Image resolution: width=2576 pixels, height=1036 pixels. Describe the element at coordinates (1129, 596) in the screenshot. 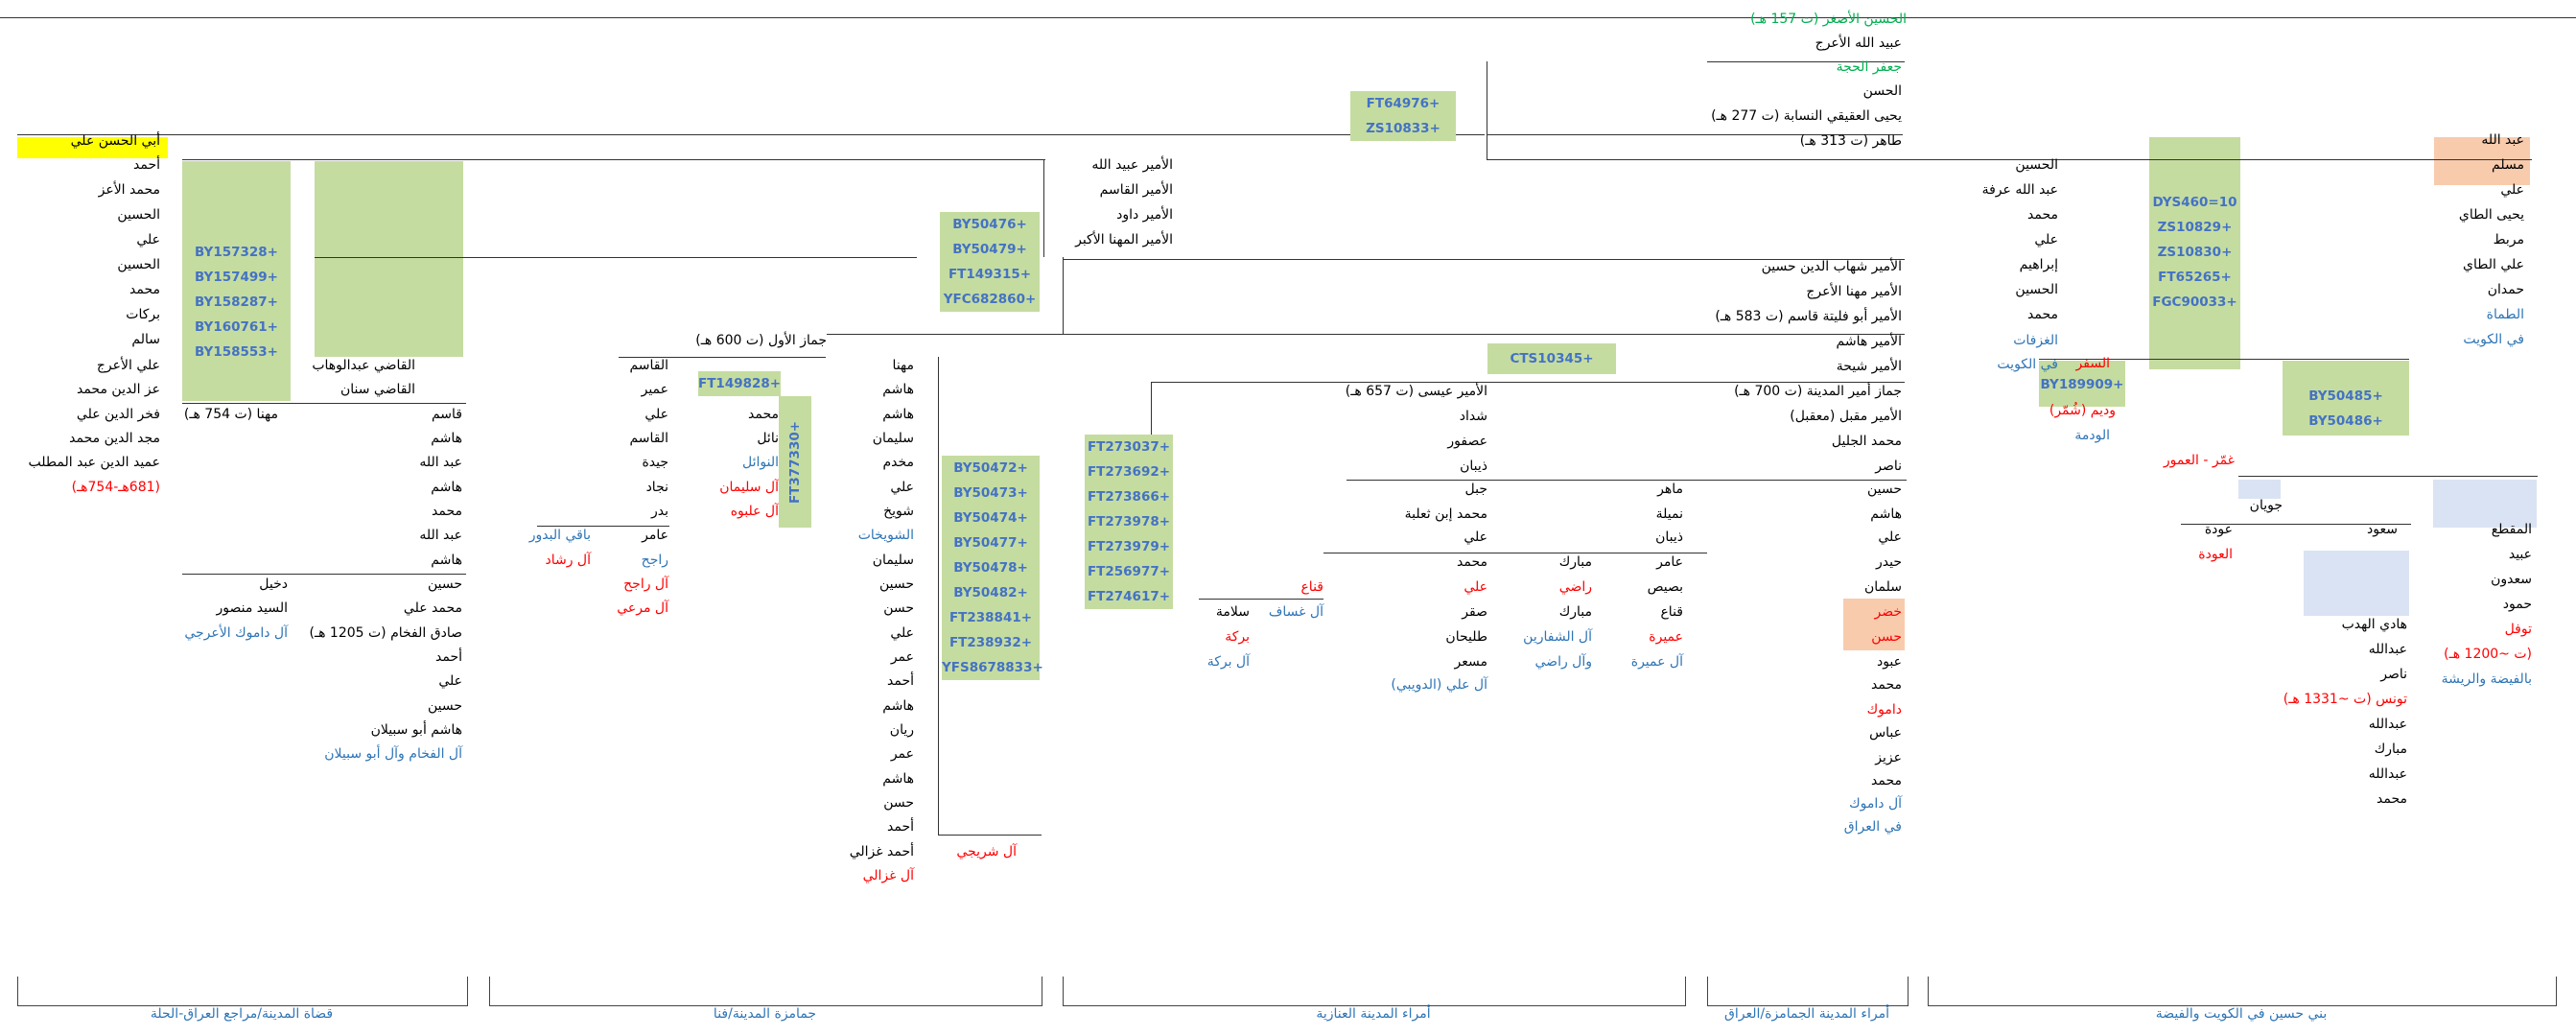

I see `haplogroup-marker-box: FT274617+` at that location.